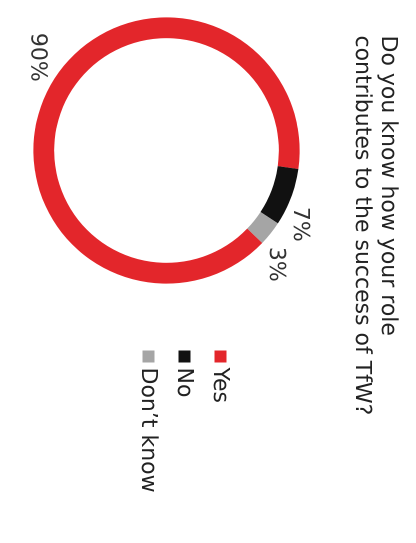  I want to click on legend-label: No, so click(184, 382).